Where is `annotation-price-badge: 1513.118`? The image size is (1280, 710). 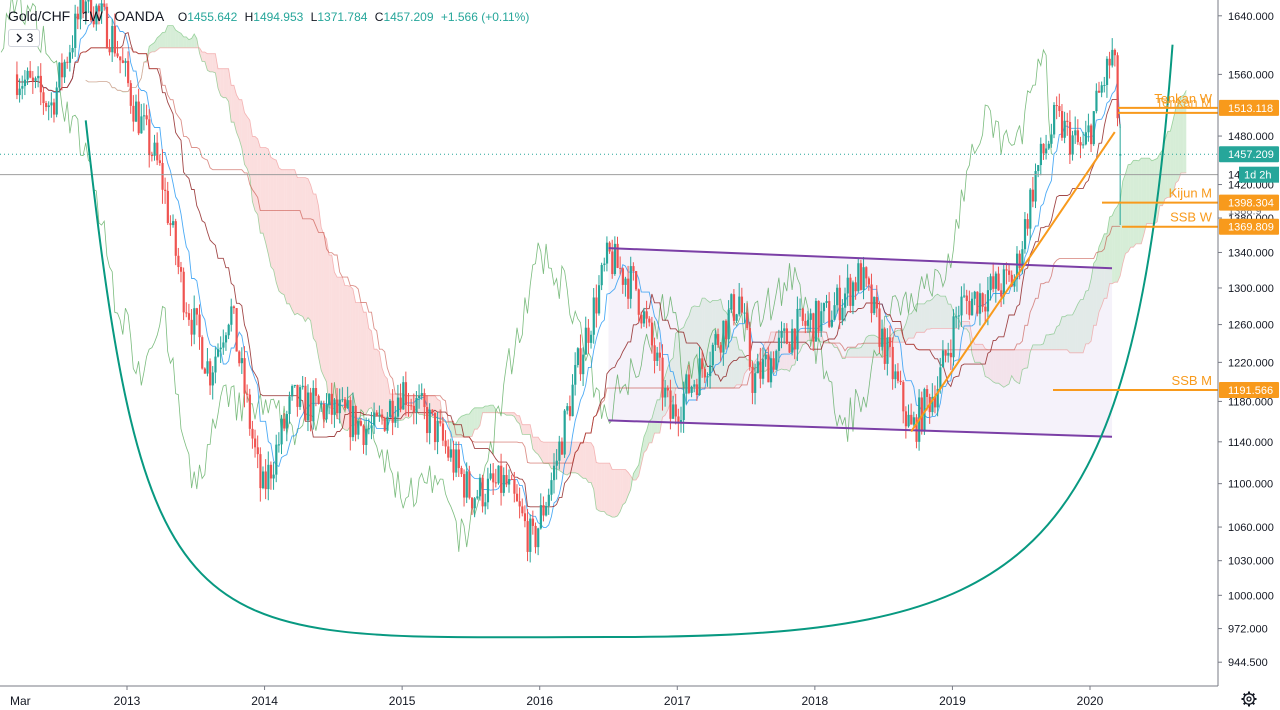
annotation-price-badge: 1513.118 is located at coordinates (1250, 109).